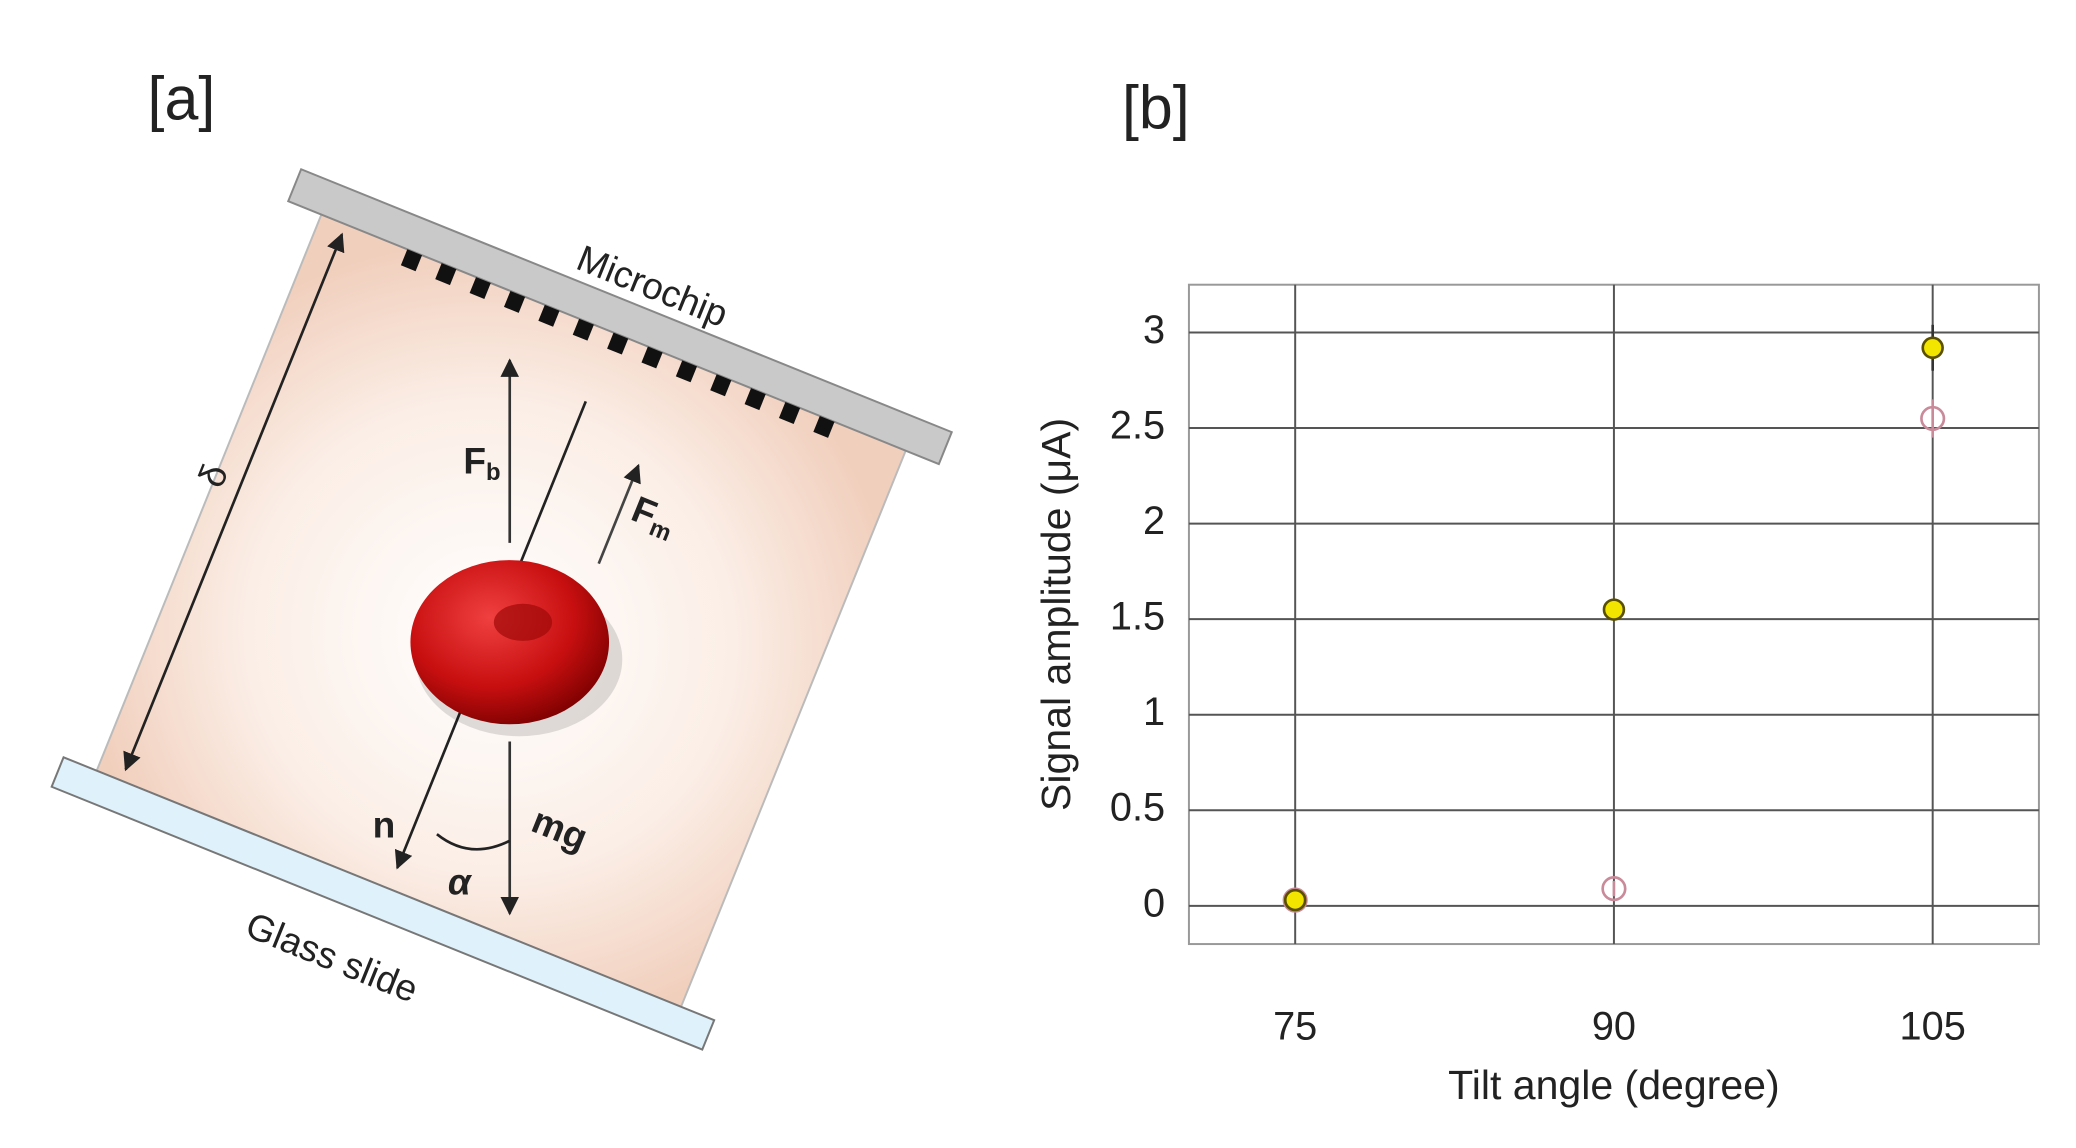  I want to click on angle-label: α, so click(460, 881).